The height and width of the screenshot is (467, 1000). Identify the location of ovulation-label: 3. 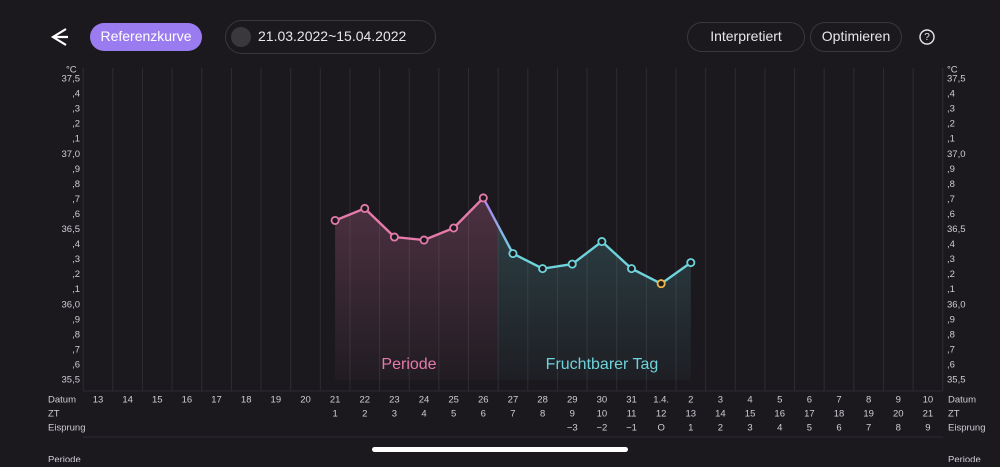
(749, 428).